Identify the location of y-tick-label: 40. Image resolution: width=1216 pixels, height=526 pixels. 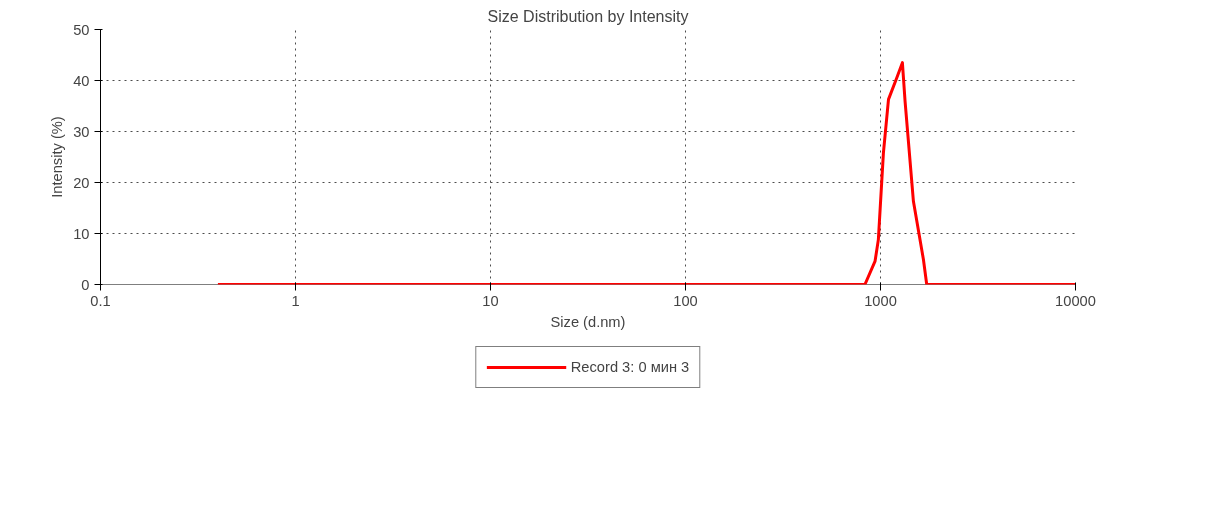
(81, 80).